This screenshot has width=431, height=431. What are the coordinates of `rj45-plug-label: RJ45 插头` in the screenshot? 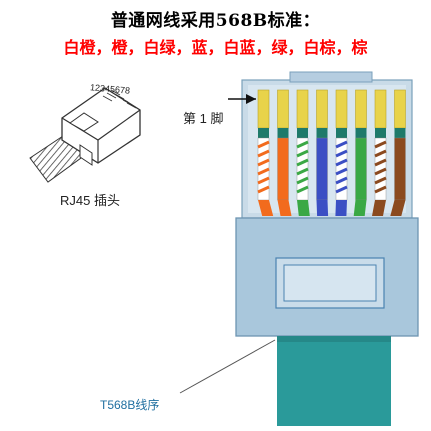 It's located at (90, 200).